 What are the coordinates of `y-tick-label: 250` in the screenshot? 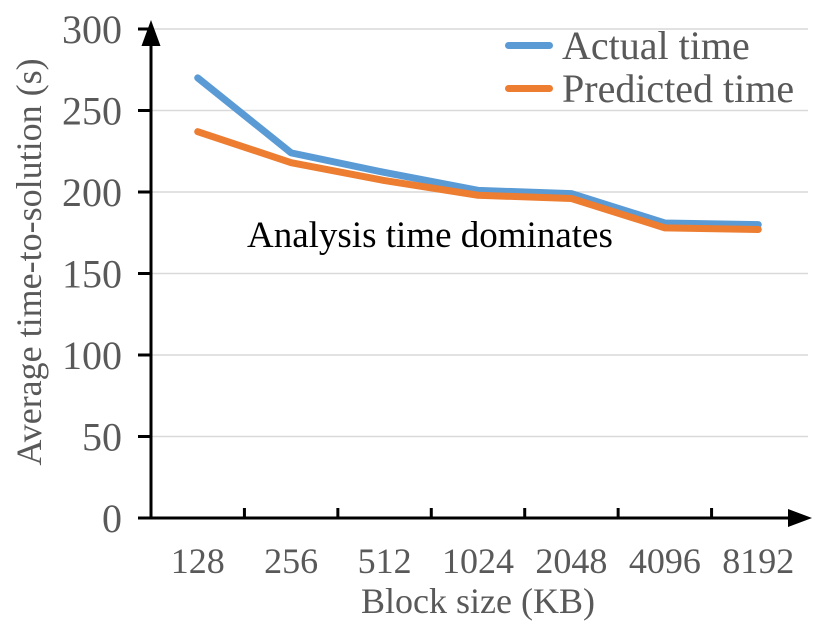 It's located at (92, 111).